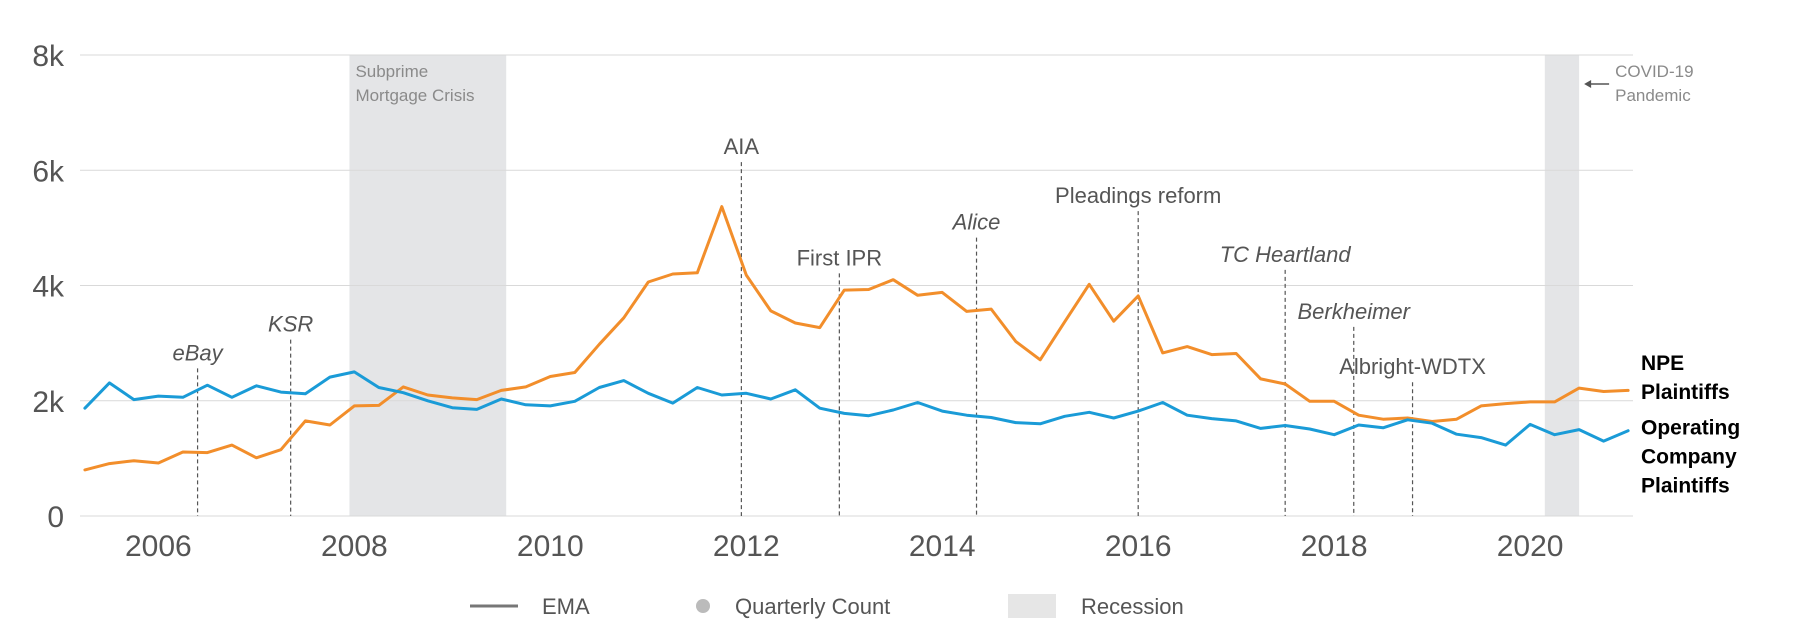 The width and height of the screenshot is (1795, 631). I want to click on legend-box-icon, so click(1032, 606).